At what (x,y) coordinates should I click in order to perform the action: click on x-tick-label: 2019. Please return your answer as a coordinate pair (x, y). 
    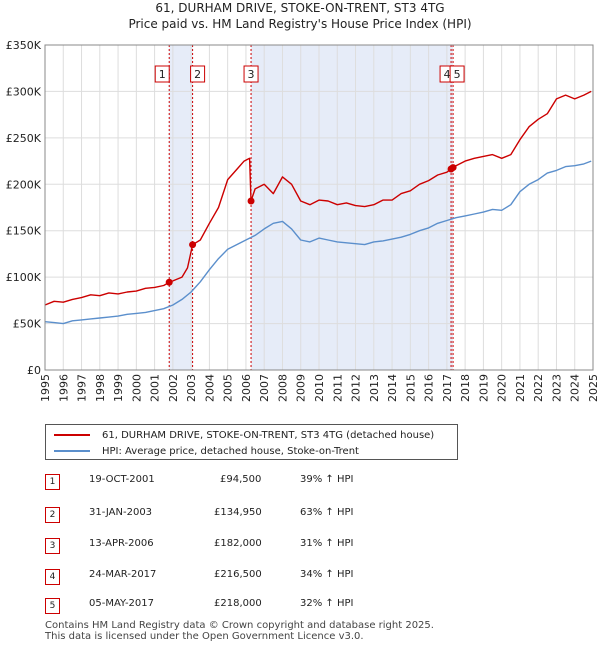
    Looking at the image, I should click on (483, 388).